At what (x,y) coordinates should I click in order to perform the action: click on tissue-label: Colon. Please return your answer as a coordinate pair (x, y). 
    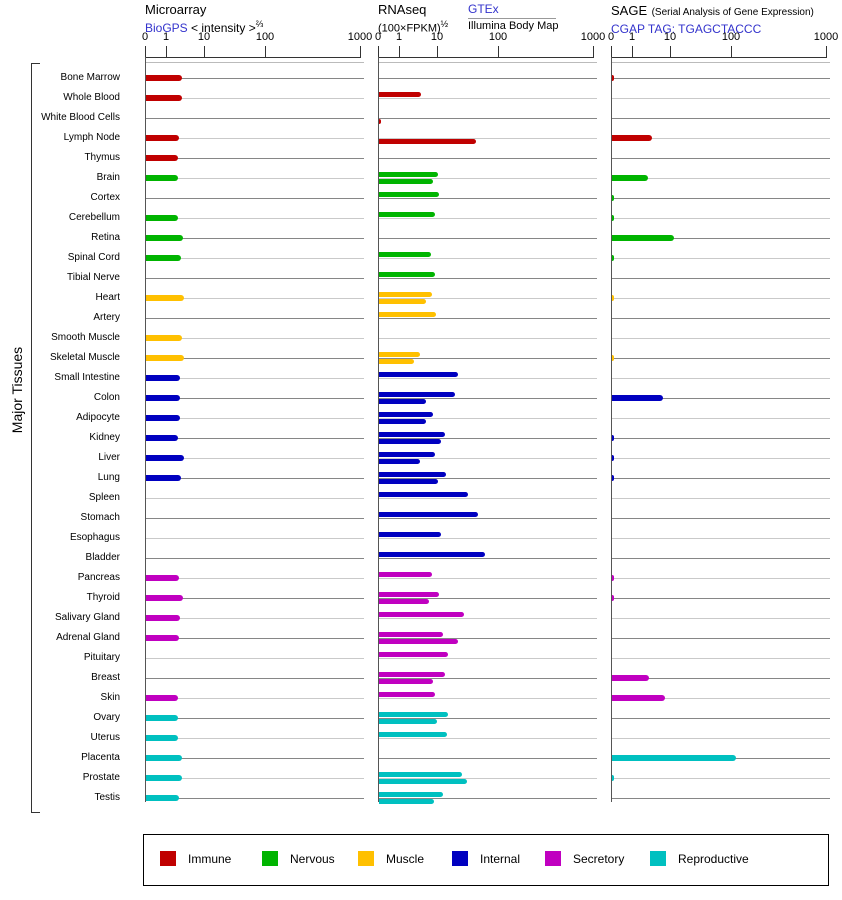
    Looking at the image, I should click on (106, 397).